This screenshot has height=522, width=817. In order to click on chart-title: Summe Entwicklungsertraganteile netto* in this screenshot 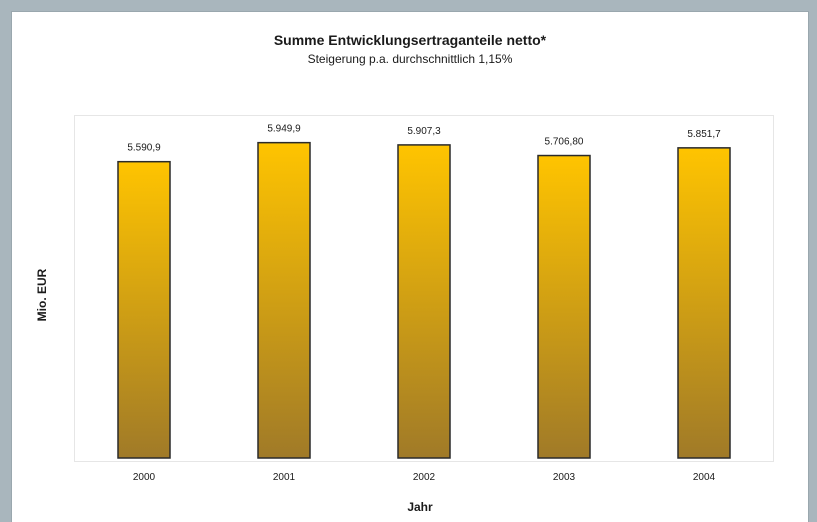, I will do `click(410, 40)`.